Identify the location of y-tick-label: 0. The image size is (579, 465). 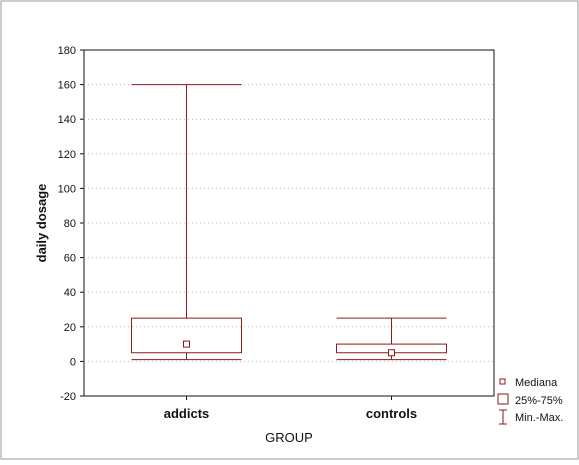
(73, 362).